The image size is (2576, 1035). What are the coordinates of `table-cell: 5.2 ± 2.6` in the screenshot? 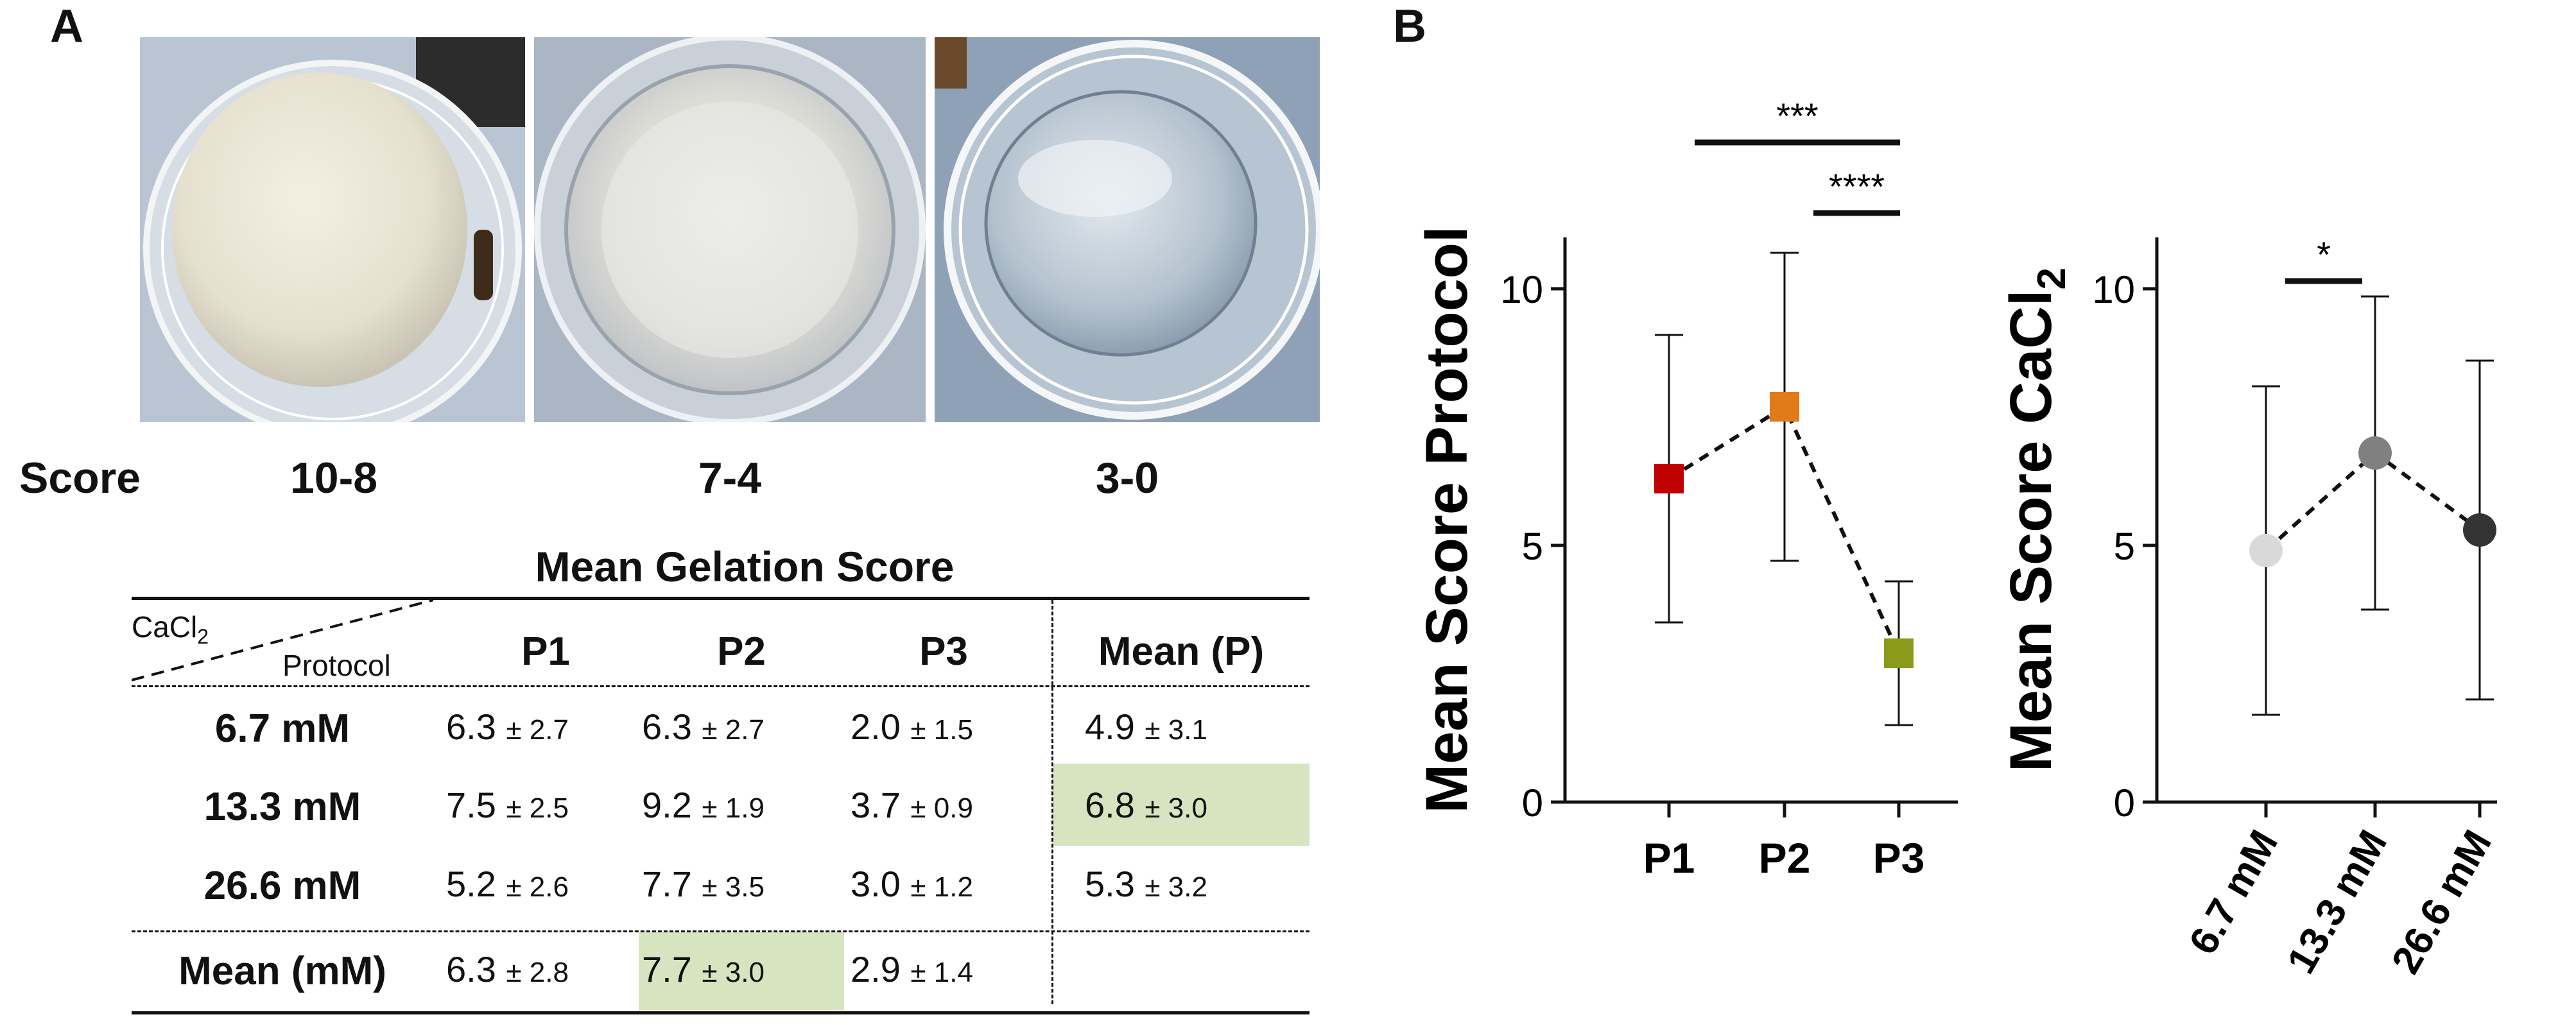 It's located at (508, 884).